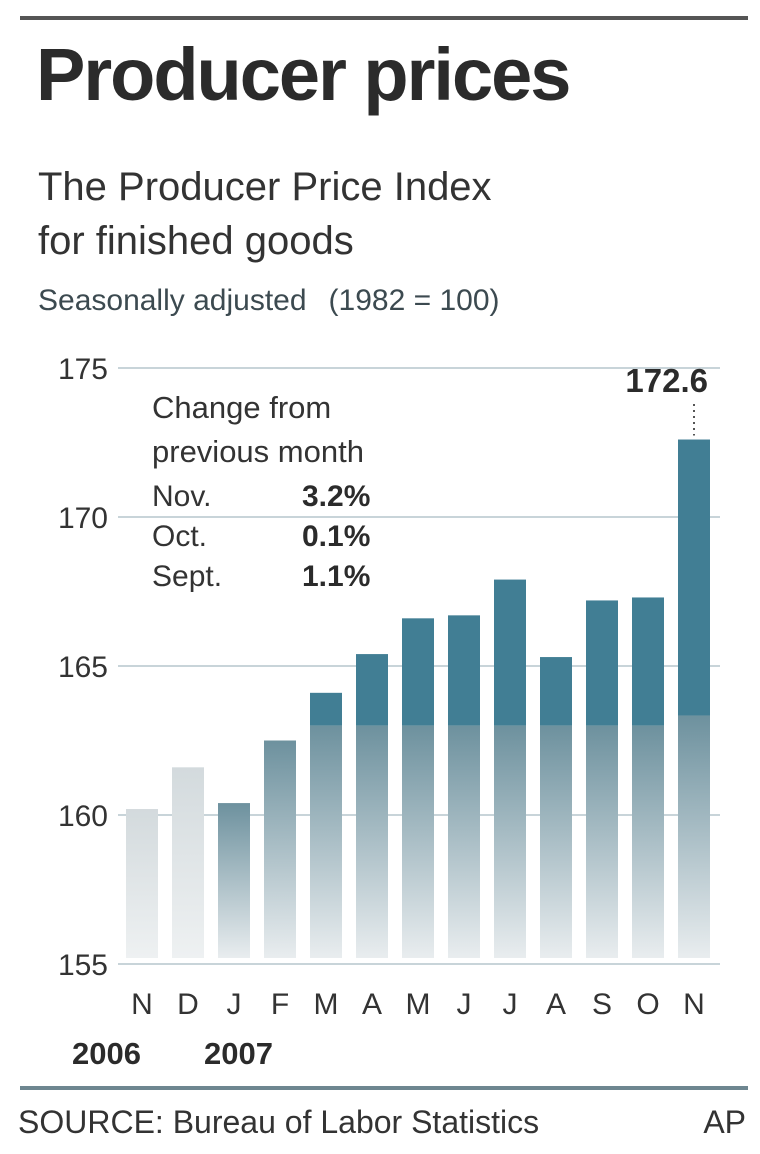  I want to click on top-rule, so click(384, 18).